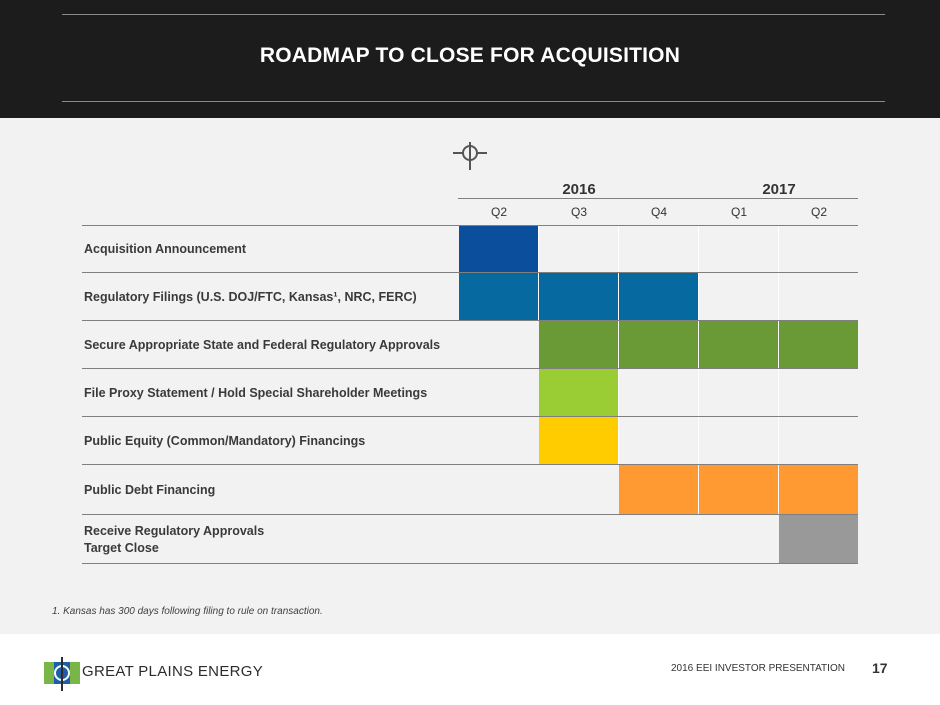 This screenshot has height=705, width=940. What do you see at coordinates (880, 668) in the screenshot?
I see `page-number: 17` at bounding box center [880, 668].